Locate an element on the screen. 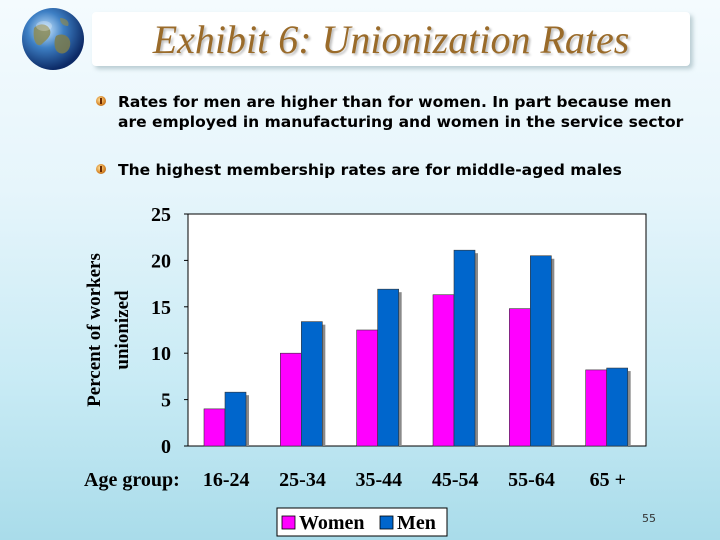 Image resolution: width=720 pixels, height=540 pixels. legend-swatch-women is located at coordinates (288, 522).